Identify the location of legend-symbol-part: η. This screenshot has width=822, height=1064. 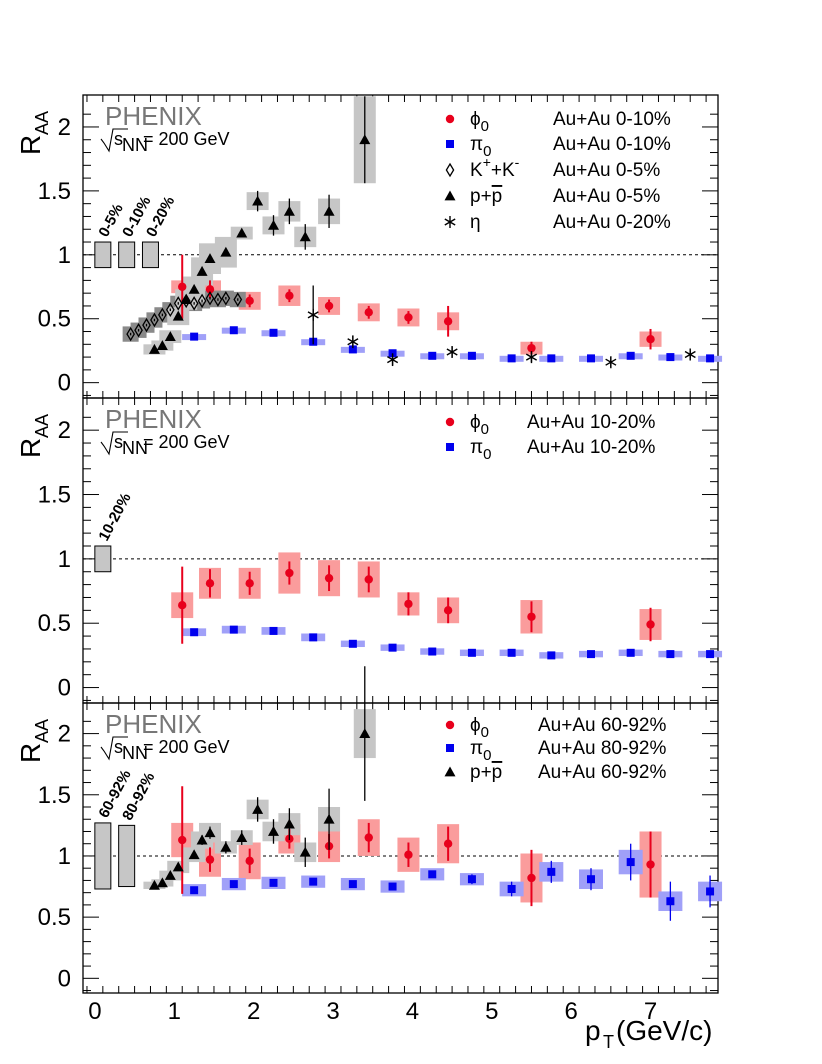
(475, 222).